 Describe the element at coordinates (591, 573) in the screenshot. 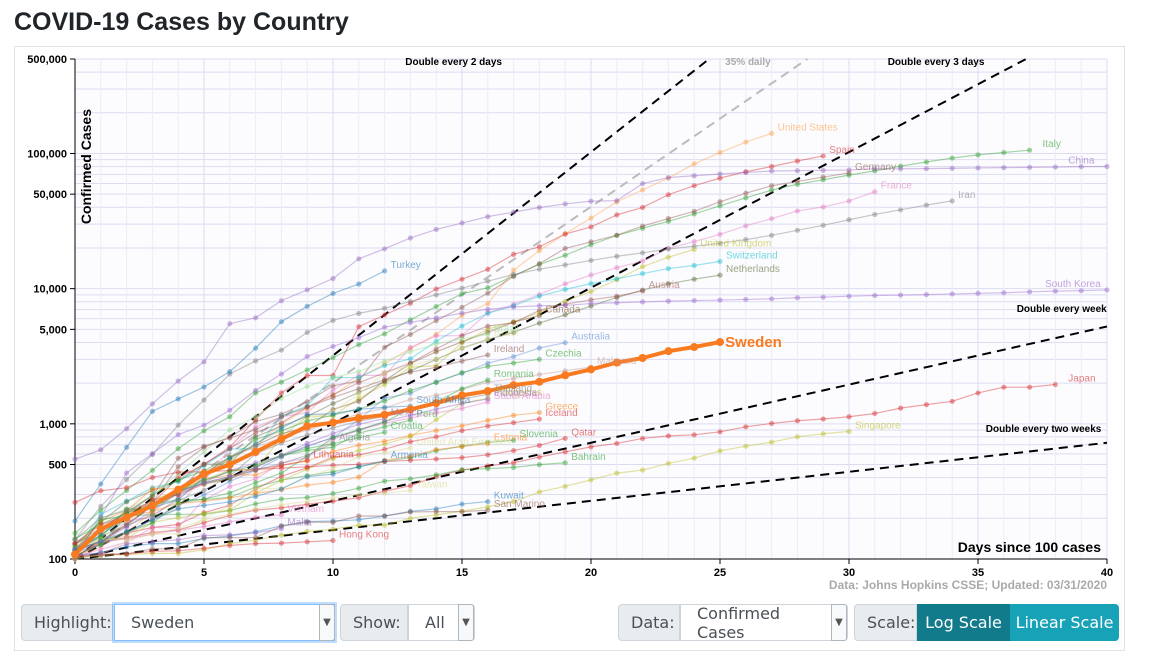

I see `x-tick-label: 20` at that location.